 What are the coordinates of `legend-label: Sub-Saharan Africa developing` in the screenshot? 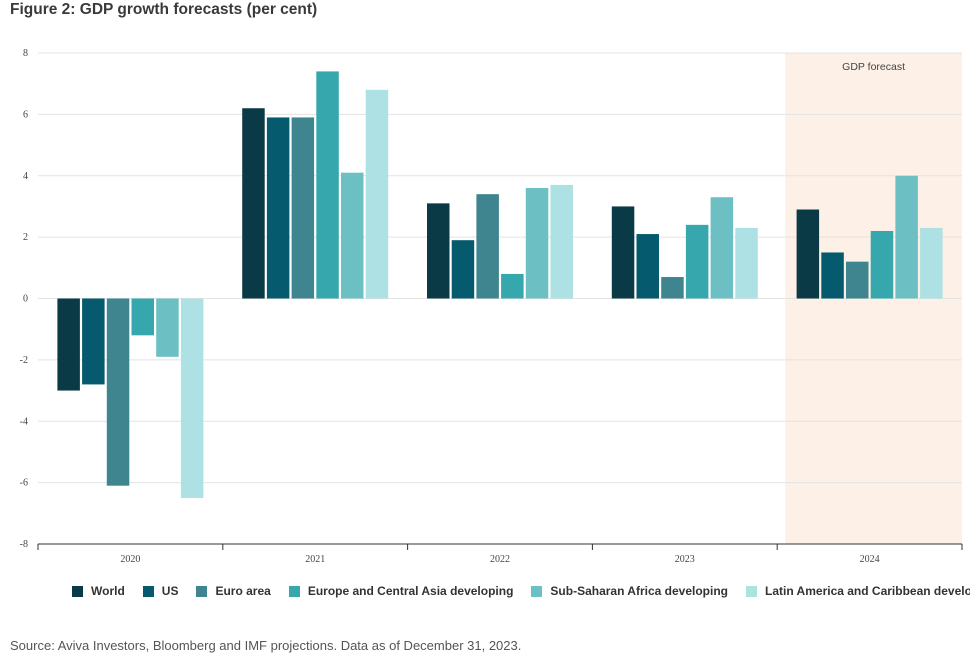 It's located at (639, 591).